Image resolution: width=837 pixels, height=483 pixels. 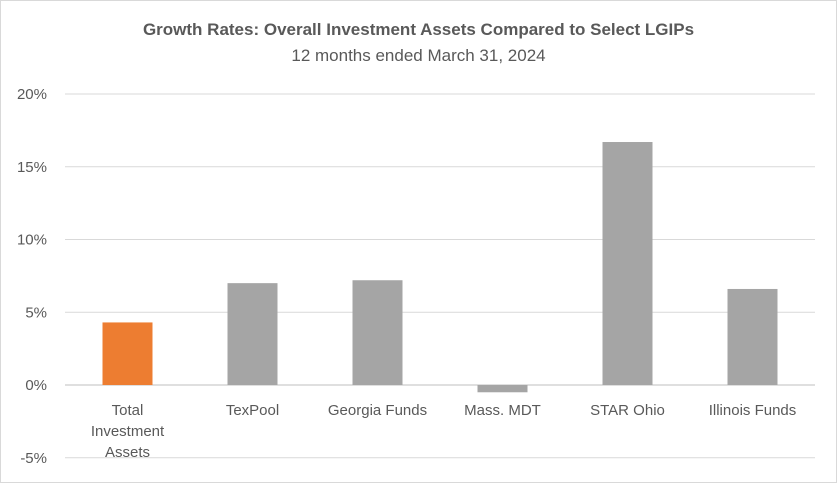 What do you see at coordinates (32, 240) in the screenshot?
I see `y-tick-label: 10%` at bounding box center [32, 240].